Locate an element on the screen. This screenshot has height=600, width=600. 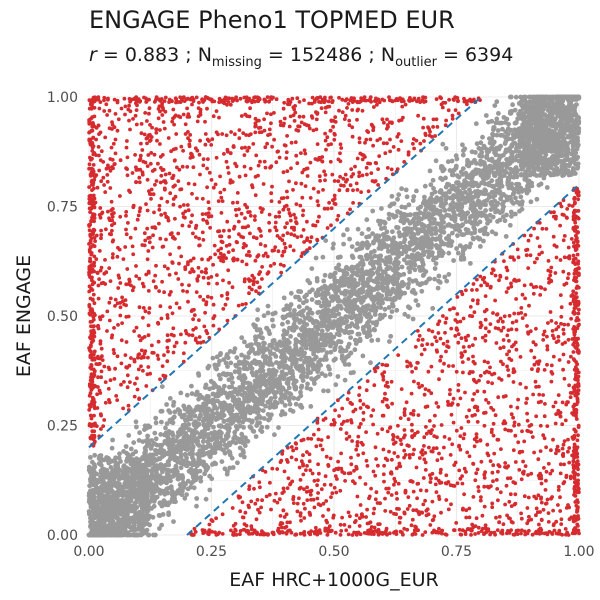
n-outlier-sub: outlier is located at coordinates (416, 62).